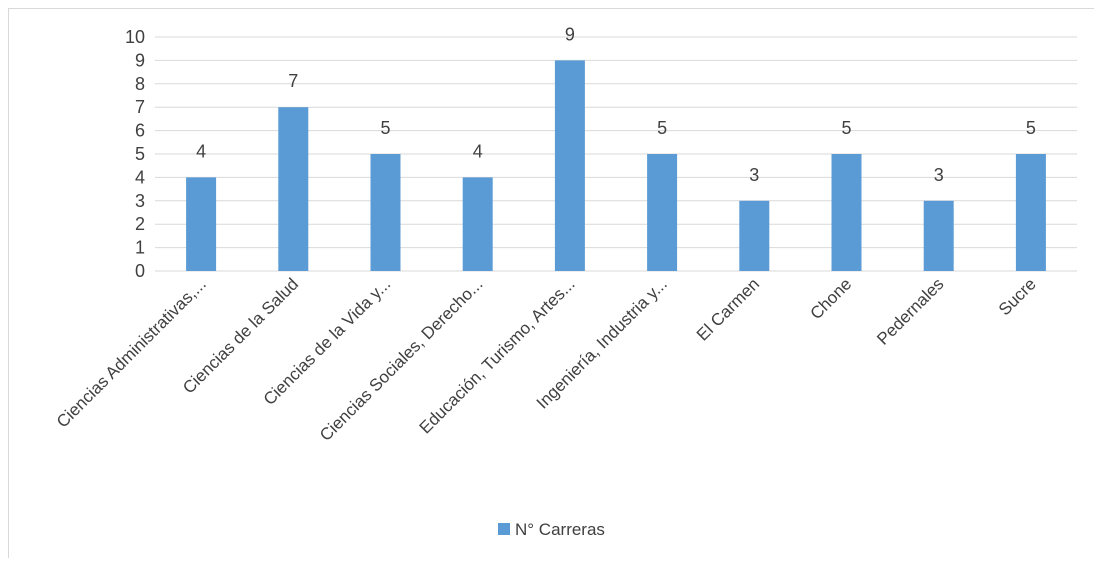 The image size is (1098, 563). I want to click on y-axis-tick-labels: 0 1 2 3 4 5 6 7 8 9 10, so click(135, 154).